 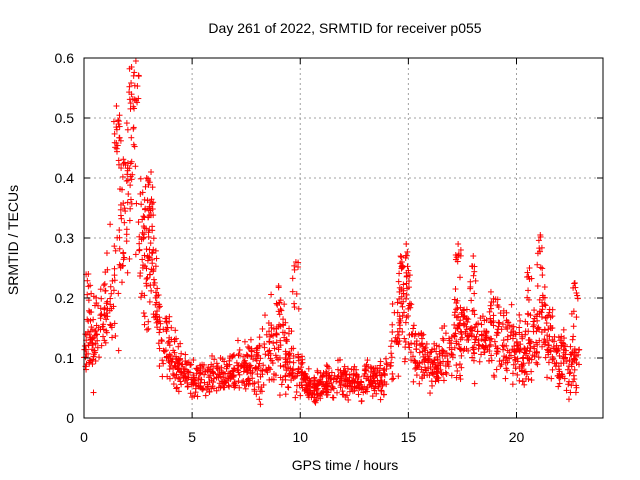 I want to click on x-tick-label: 5, so click(x=192, y=437).